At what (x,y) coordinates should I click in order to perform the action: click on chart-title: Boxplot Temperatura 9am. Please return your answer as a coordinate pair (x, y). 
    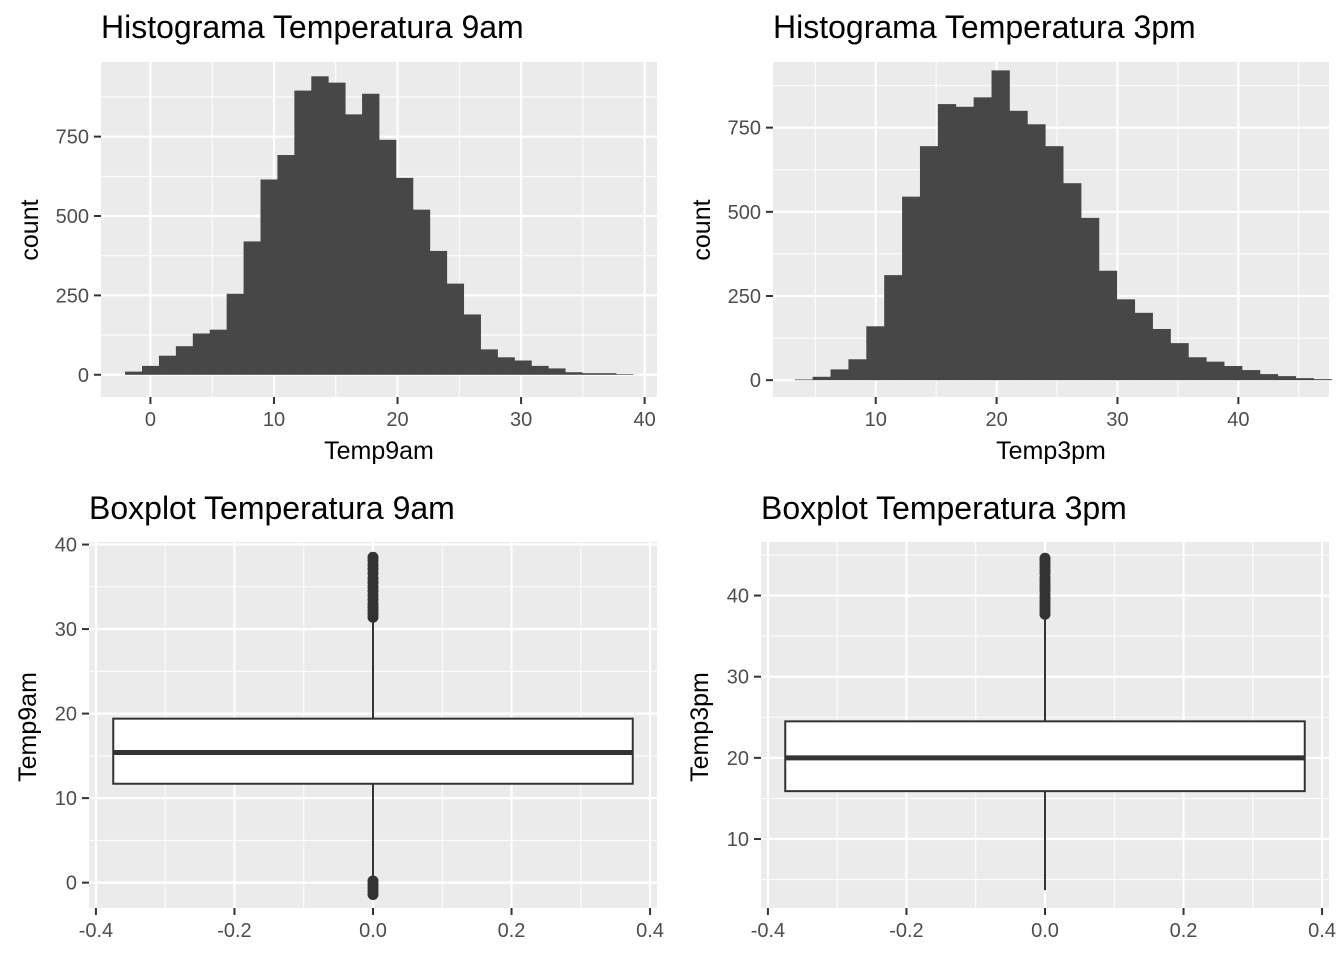
    Looking at the image, I should click on (272, 508).